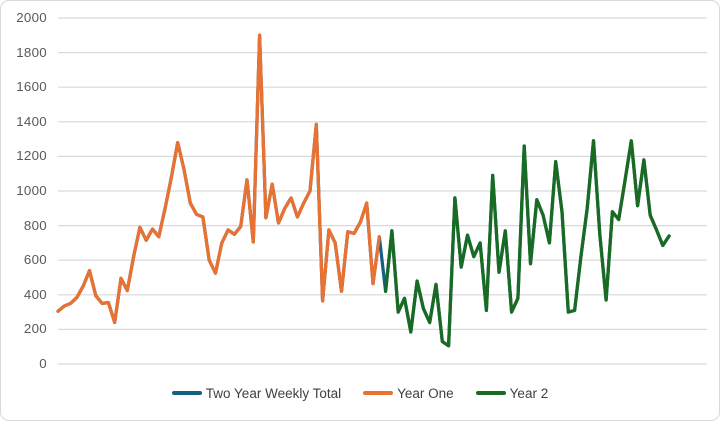  What do you see at coordinates (35, 260) in the screenshot?
I see `y-axis-tick-label: 600` at bounding box center [35, 260].